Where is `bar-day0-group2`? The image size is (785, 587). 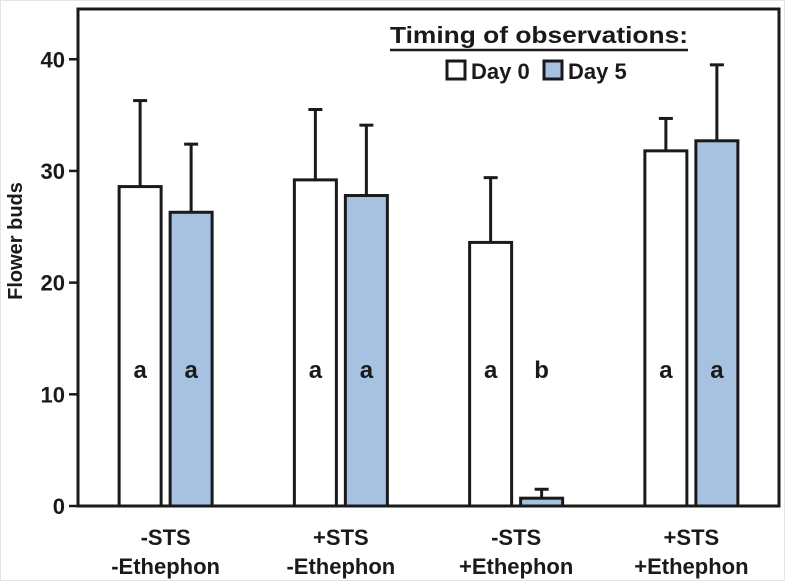 bar-day0-group2 is located at coordinates (315, 343).